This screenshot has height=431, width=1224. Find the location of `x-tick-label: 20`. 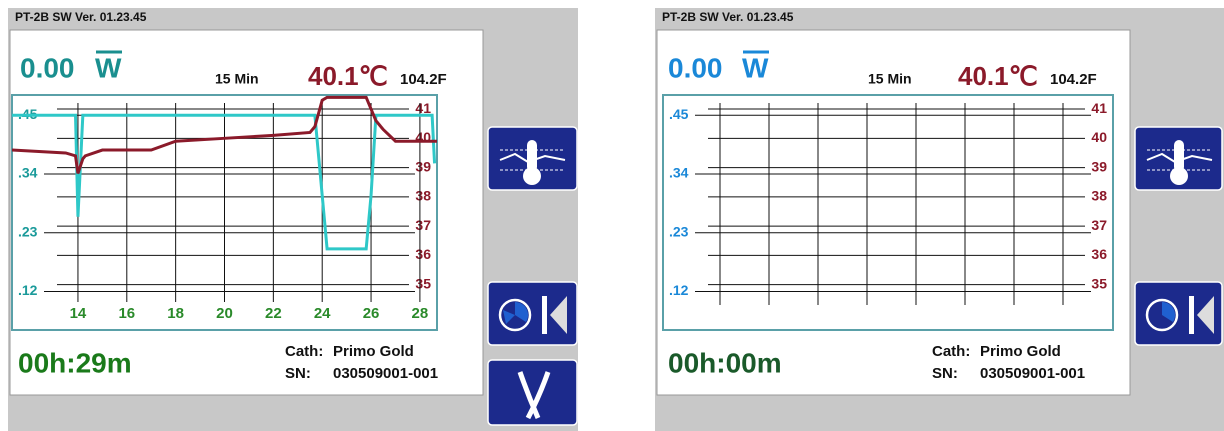

x-tick-label: 20 is located at coordinates (224, 313).